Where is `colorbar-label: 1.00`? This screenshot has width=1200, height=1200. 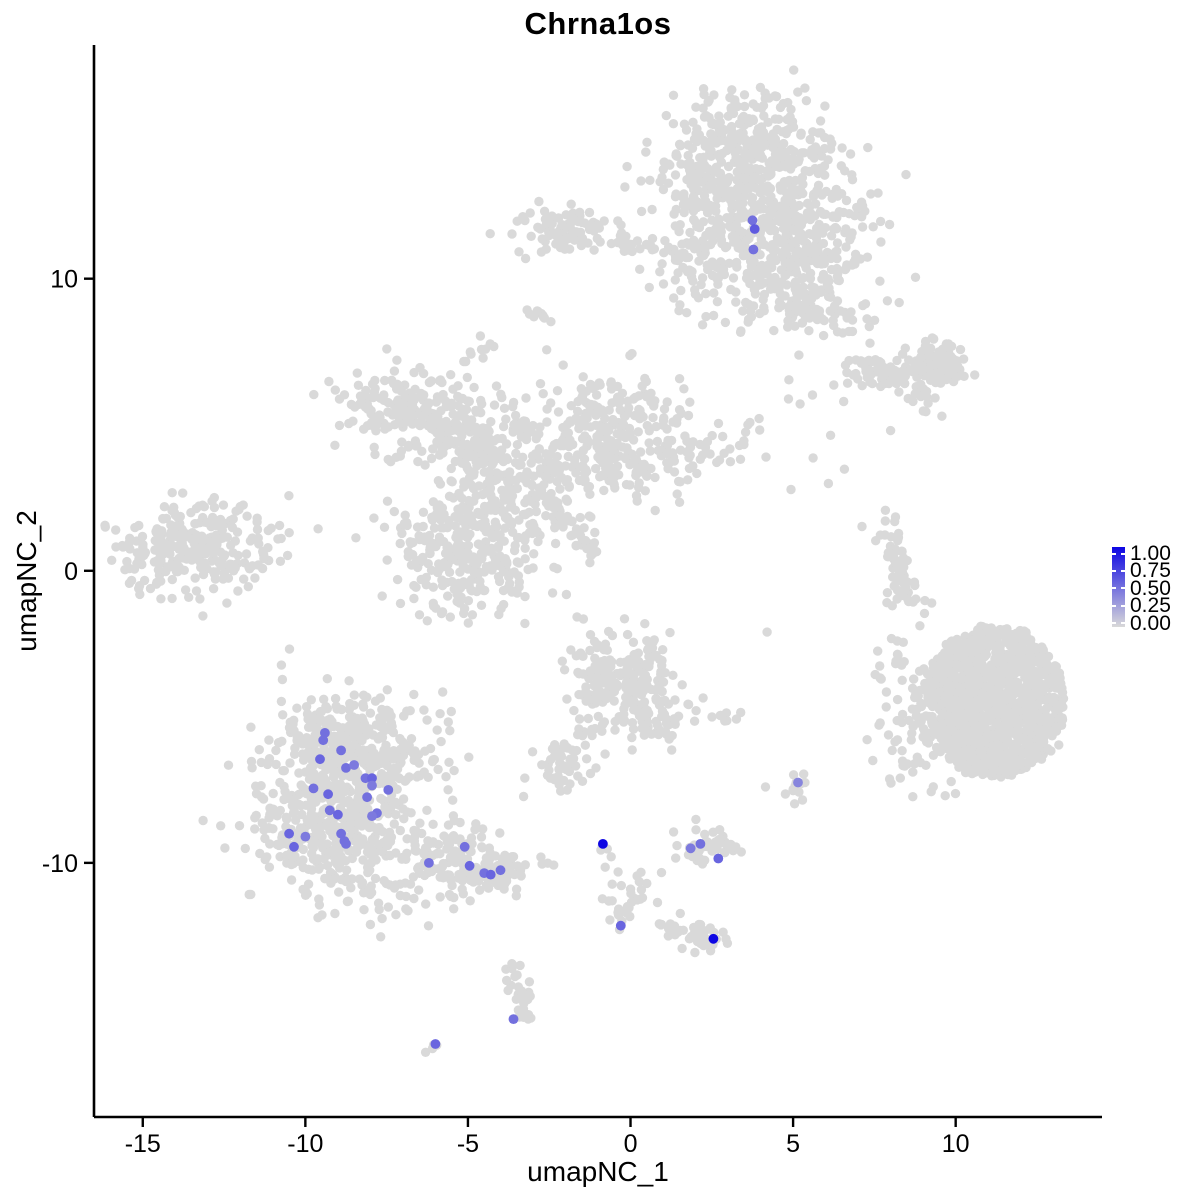
colorbar-label: 1.00 is located at coordinates (1150, 553).